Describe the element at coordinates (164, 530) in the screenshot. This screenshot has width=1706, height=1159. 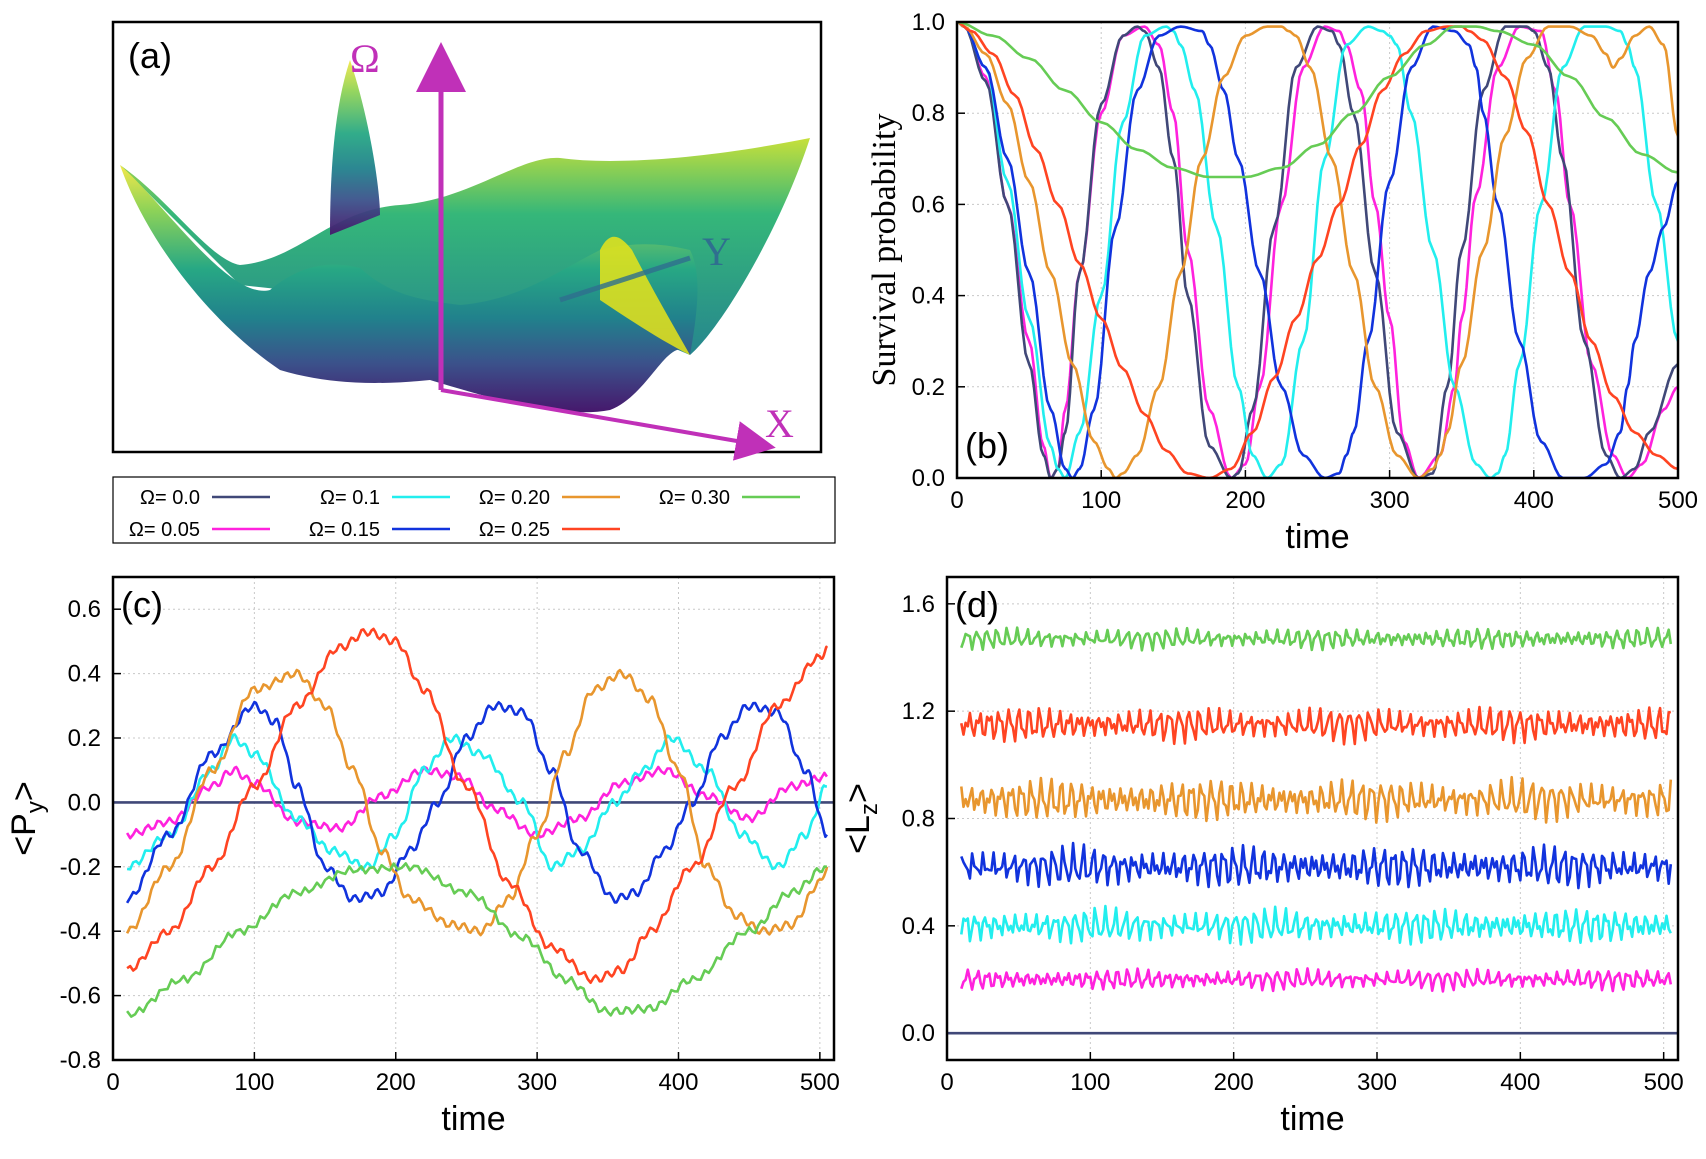
I see `legend-label: Ω= 0.05` at that location.